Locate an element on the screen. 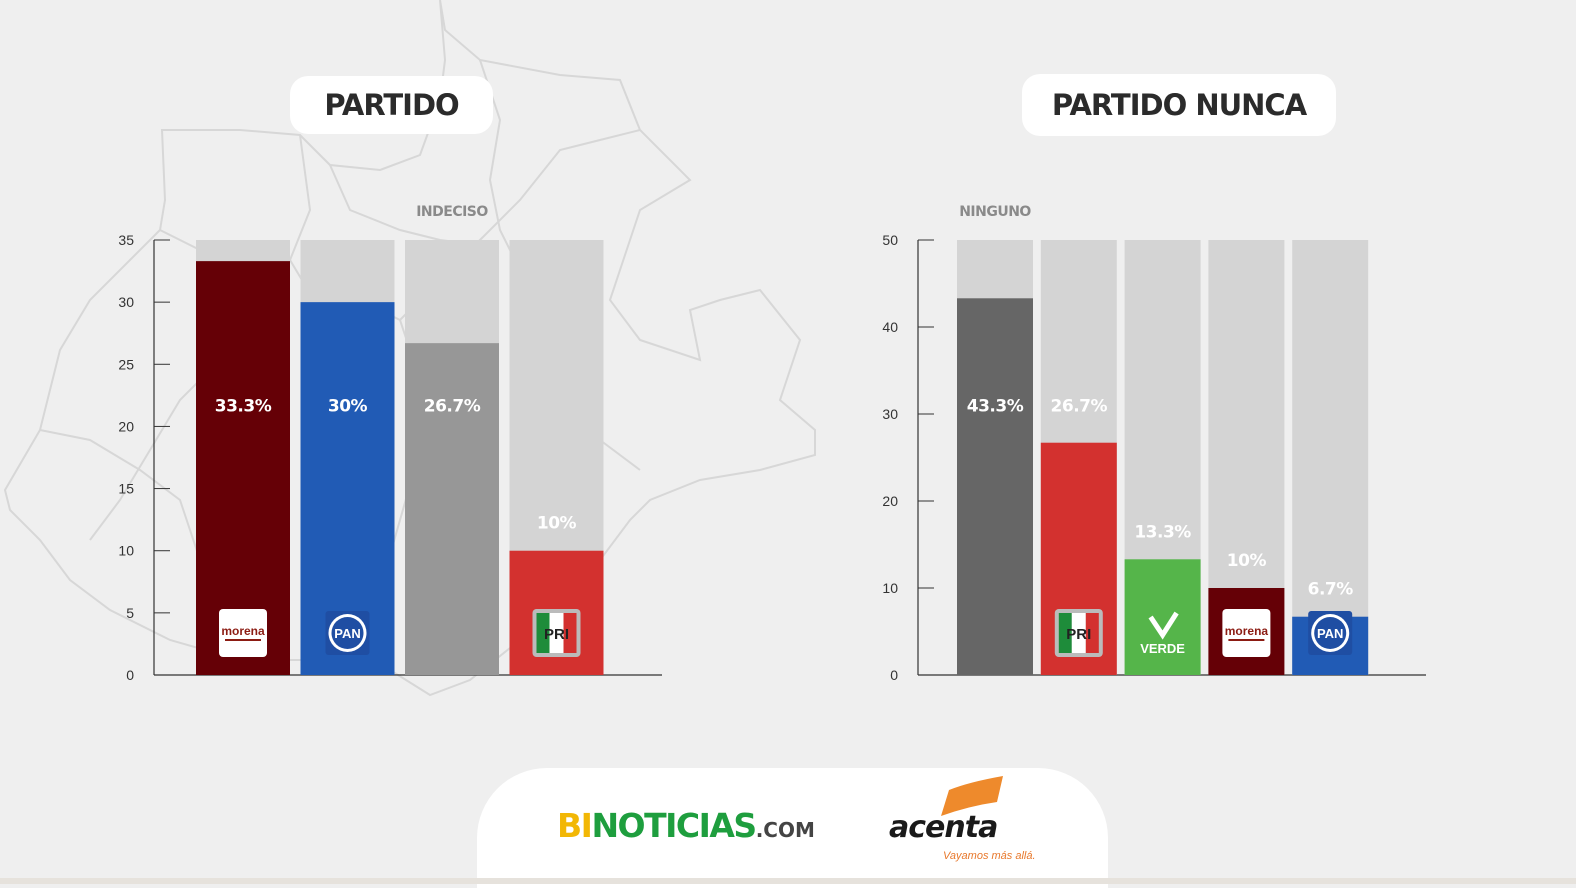 Image resolution: width=1576 pixels, height=888 pixels. brand-bi: BI is located at coordinates (575, 825).